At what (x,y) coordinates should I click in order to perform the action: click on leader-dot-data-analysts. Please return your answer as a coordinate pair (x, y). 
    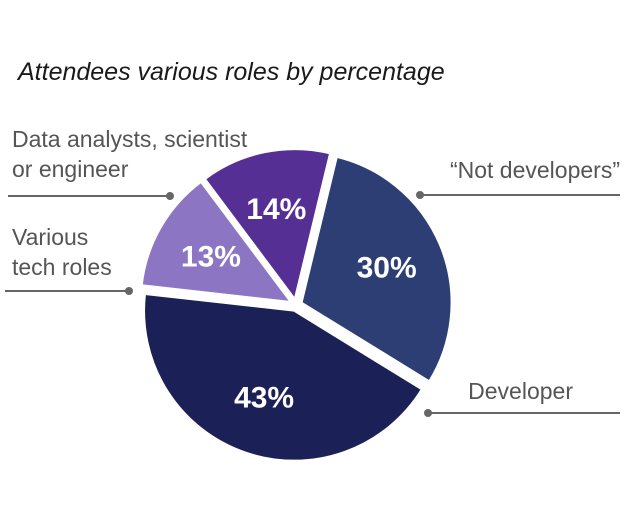
    Looking at the image, I should click on (170, 196).